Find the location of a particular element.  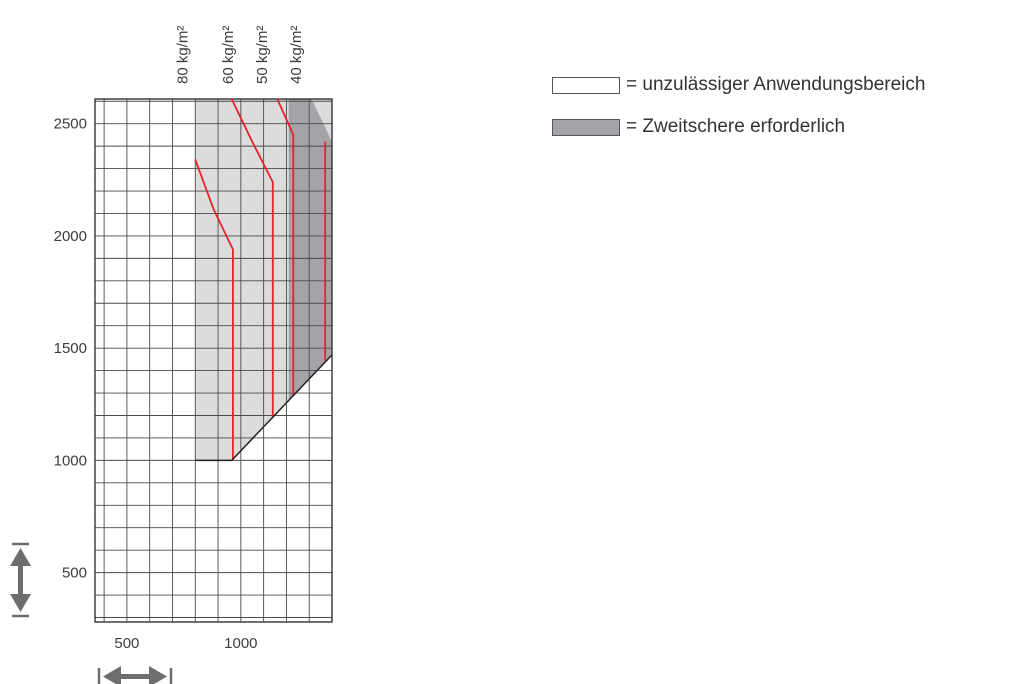

x-tick-label: 1000 is located at coordinates (240, 643).